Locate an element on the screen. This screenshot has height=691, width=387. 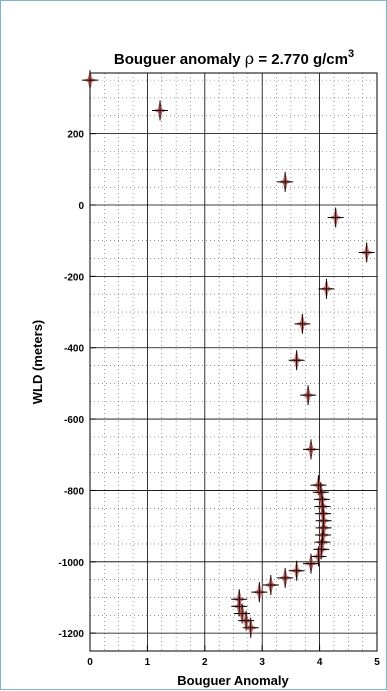
y-tick-label: -800 is located at coordinates (74, 491).